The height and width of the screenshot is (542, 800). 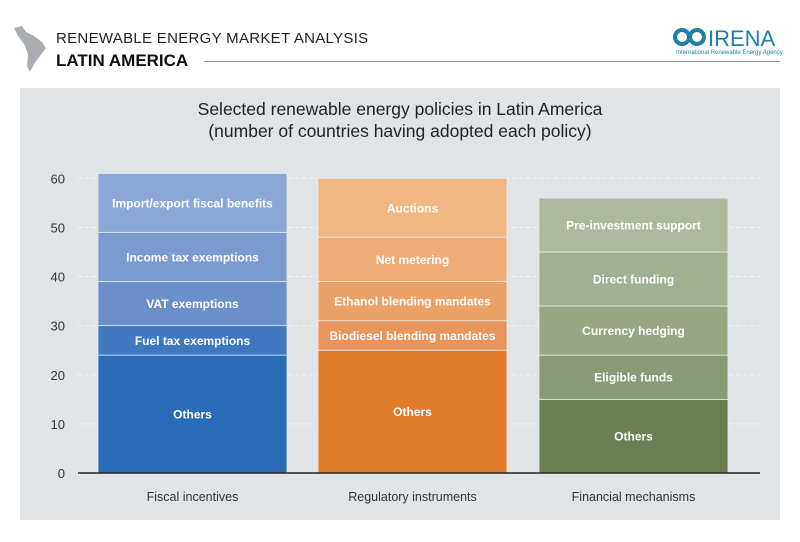 I want to click on segment-label: Pre-investment support, so click(x=633, y=225).